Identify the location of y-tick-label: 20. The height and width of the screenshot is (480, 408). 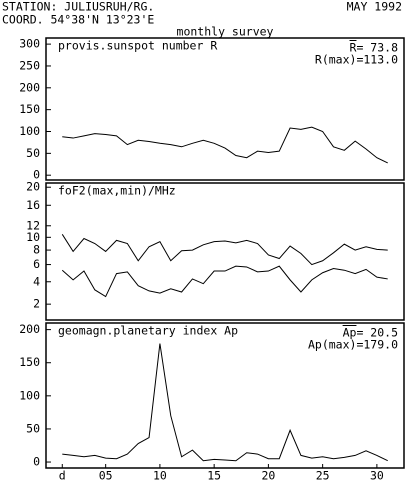
(33, 187).